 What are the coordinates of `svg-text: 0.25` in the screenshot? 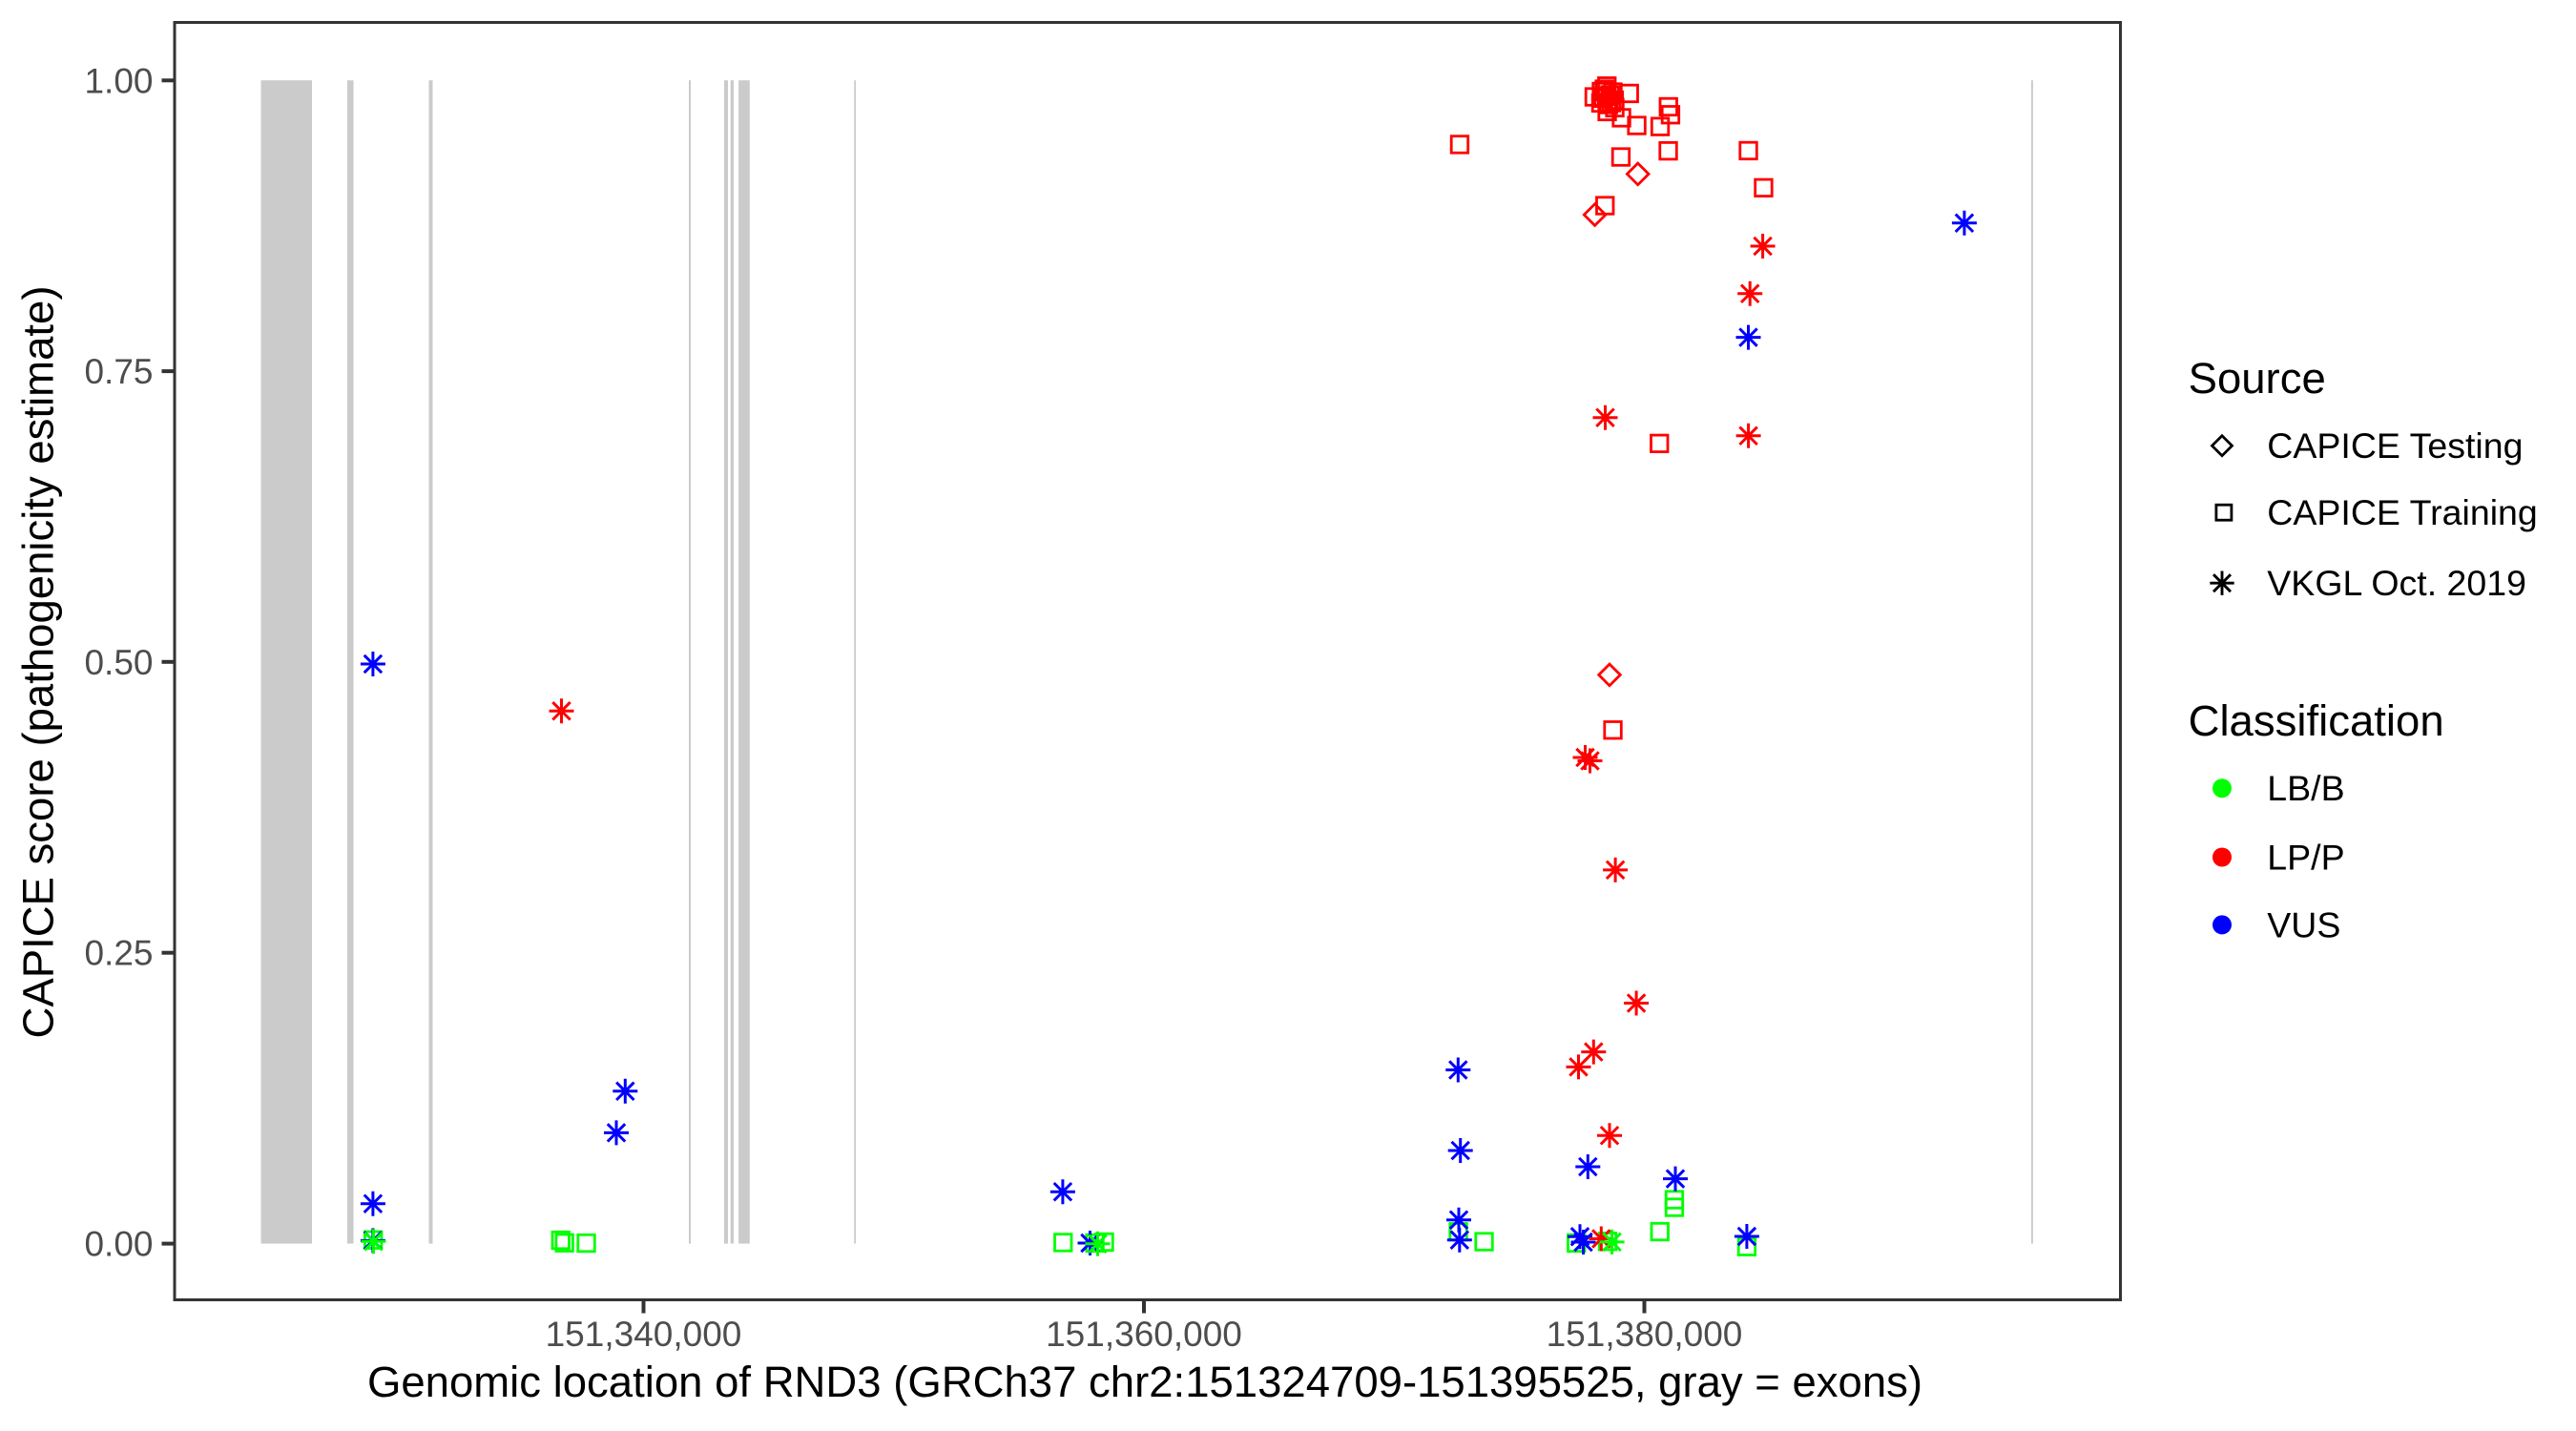 It's located at (118, 953).